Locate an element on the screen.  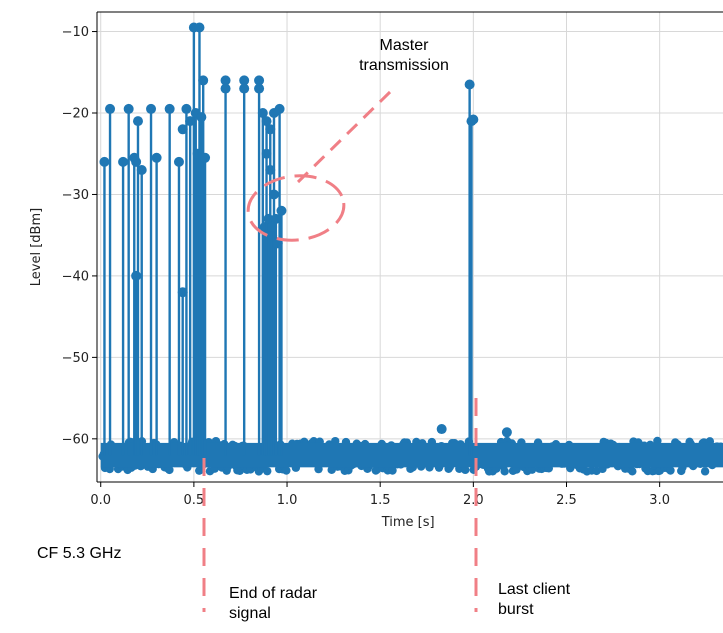
x-axis-label: Time [s] is located at coordinates (408, 522).